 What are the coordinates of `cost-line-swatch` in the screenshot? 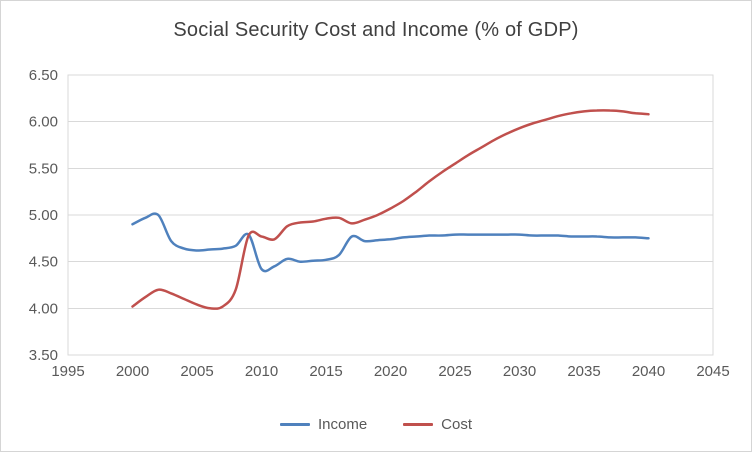 It's located at (418, 424).